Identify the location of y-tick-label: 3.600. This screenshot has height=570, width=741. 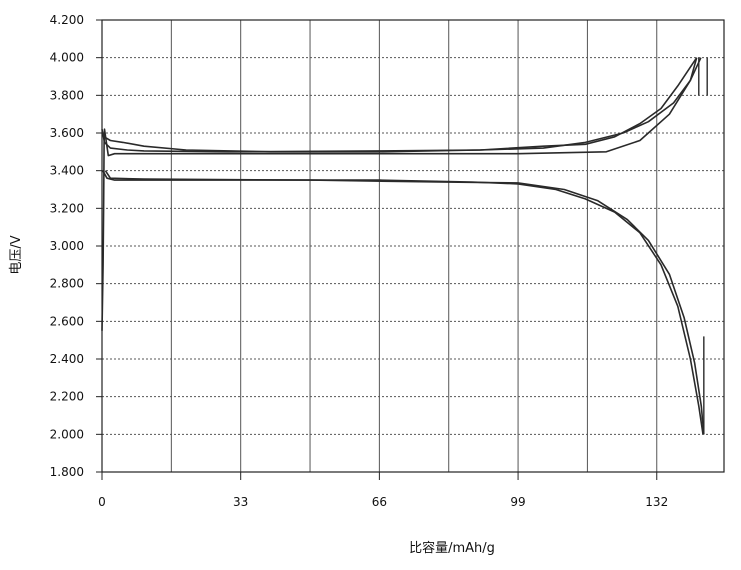
(67, 133).